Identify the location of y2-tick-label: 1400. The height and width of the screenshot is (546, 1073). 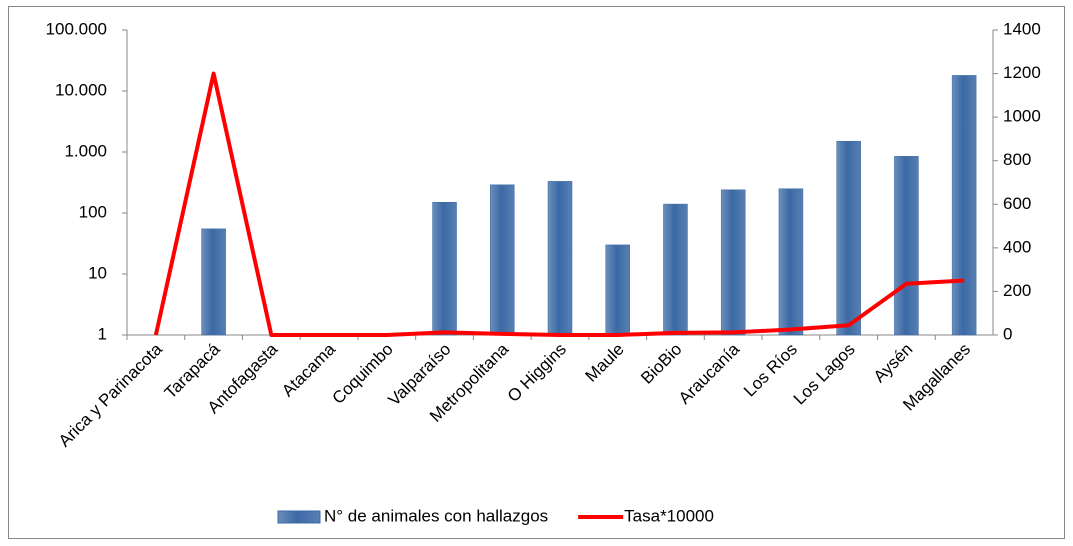
(1022, 28).